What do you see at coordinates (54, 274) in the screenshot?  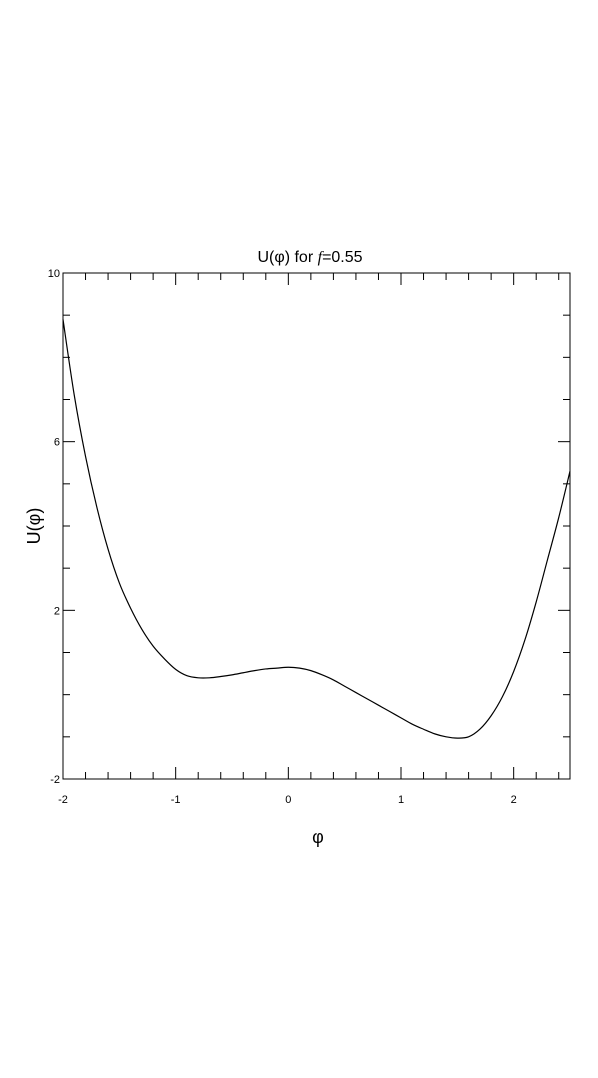 I see `y-tick-label: 10` at bounding box center [54, 274].